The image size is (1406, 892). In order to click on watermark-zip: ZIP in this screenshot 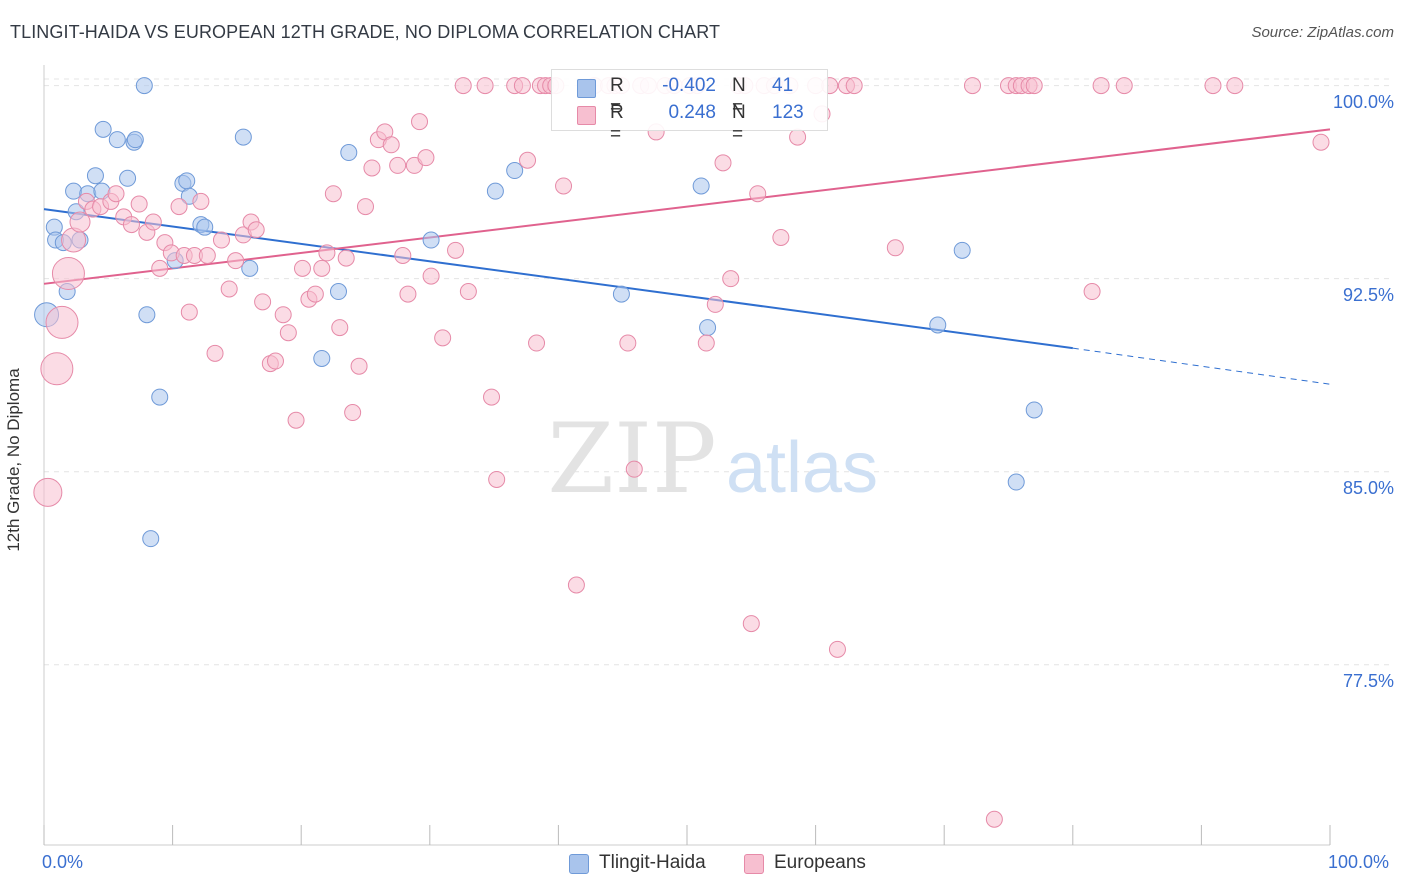, I will do `click(631, 459)`.